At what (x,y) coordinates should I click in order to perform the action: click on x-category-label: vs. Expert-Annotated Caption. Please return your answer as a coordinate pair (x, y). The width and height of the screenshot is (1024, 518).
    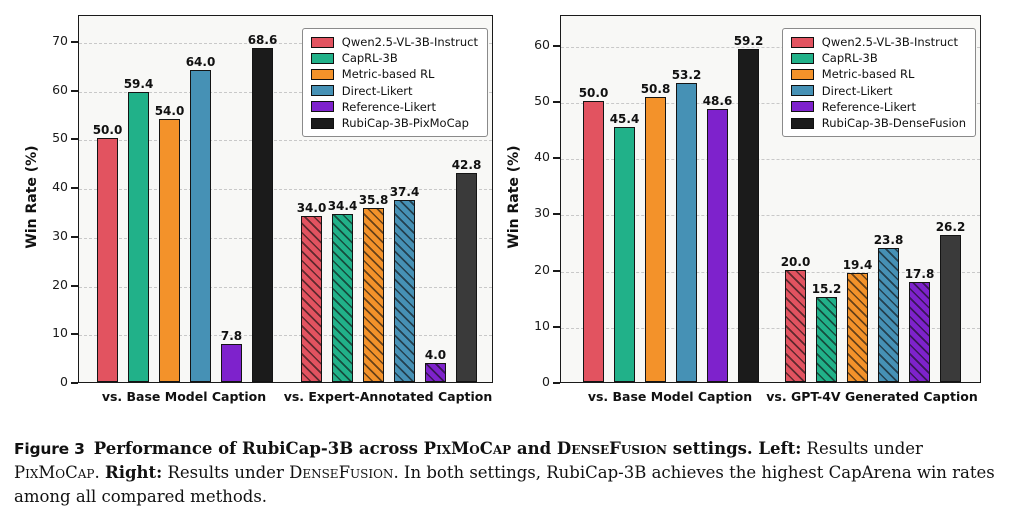
    Looking at the image, I should click on (388, 396).